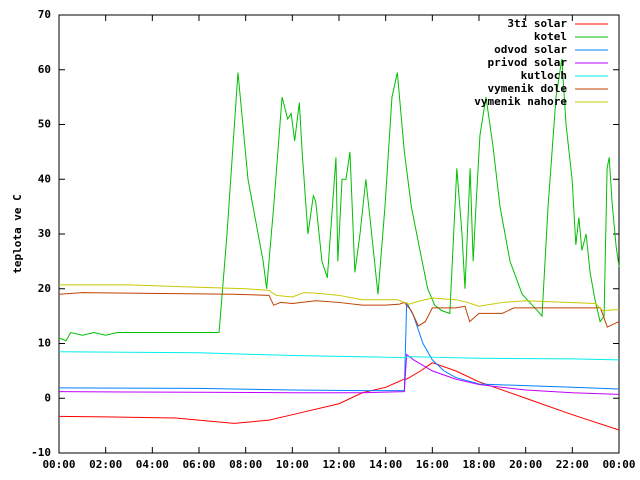 The image size is (640, 480). I want to click on y-tick-label: 60, so click(44, 69).